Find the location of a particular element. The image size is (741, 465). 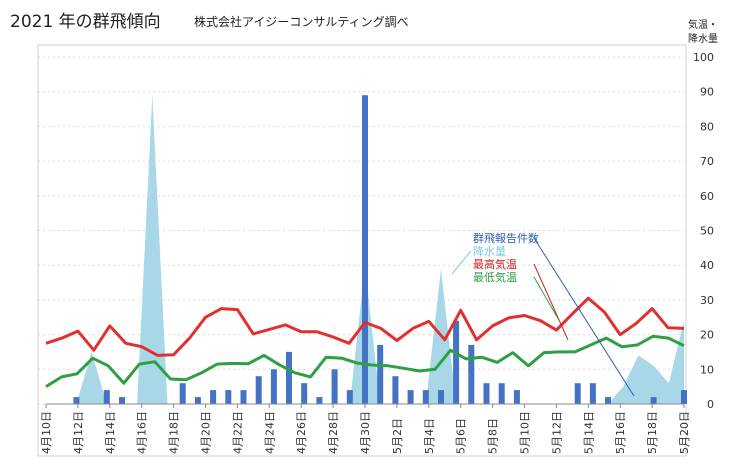

x-tick-label: 4月16日 is located at coordinates (142, 432).